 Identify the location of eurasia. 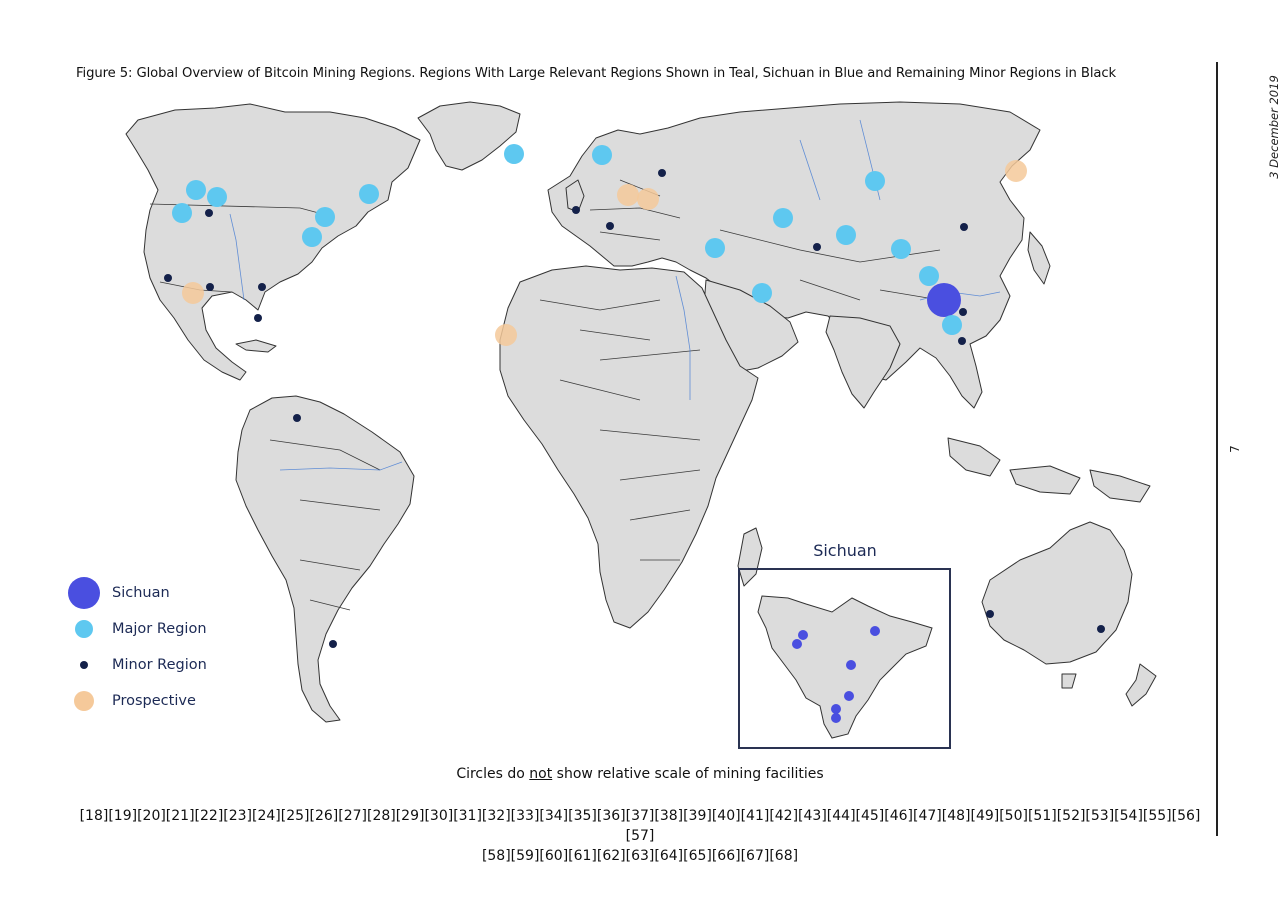
(794, 255).